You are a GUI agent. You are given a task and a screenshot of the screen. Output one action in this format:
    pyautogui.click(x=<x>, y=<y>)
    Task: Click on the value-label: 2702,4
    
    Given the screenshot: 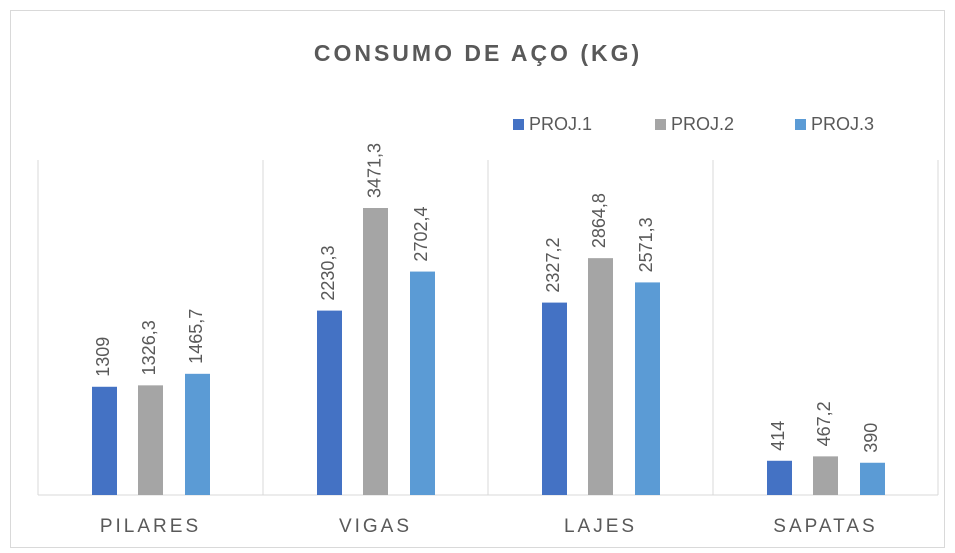 What is the action you would take?
    pyautogui.click(x=421, y=234)
    